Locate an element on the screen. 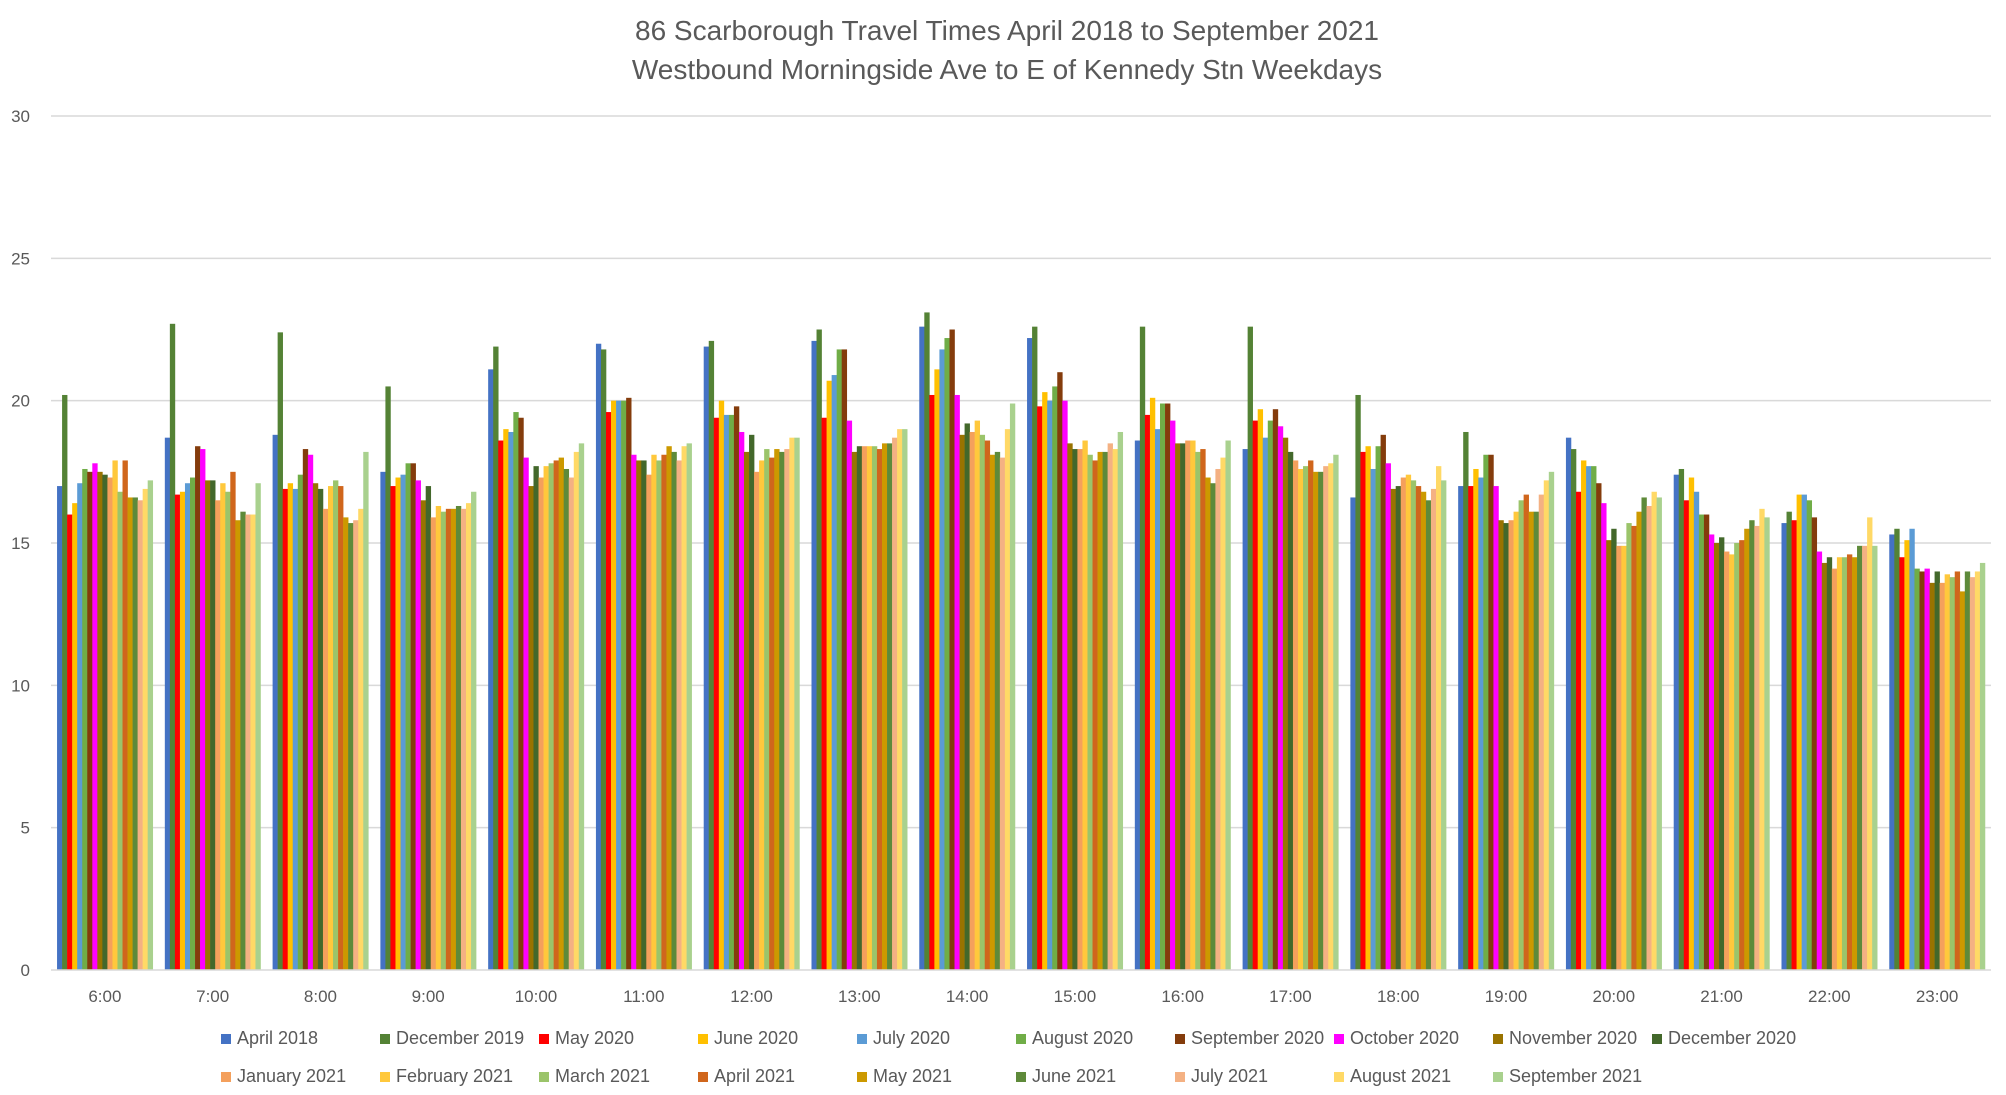 The height and width of the screenshot is (1095, 2006). bar-19:00-july-2020 is located at coordinates (1481, 723).